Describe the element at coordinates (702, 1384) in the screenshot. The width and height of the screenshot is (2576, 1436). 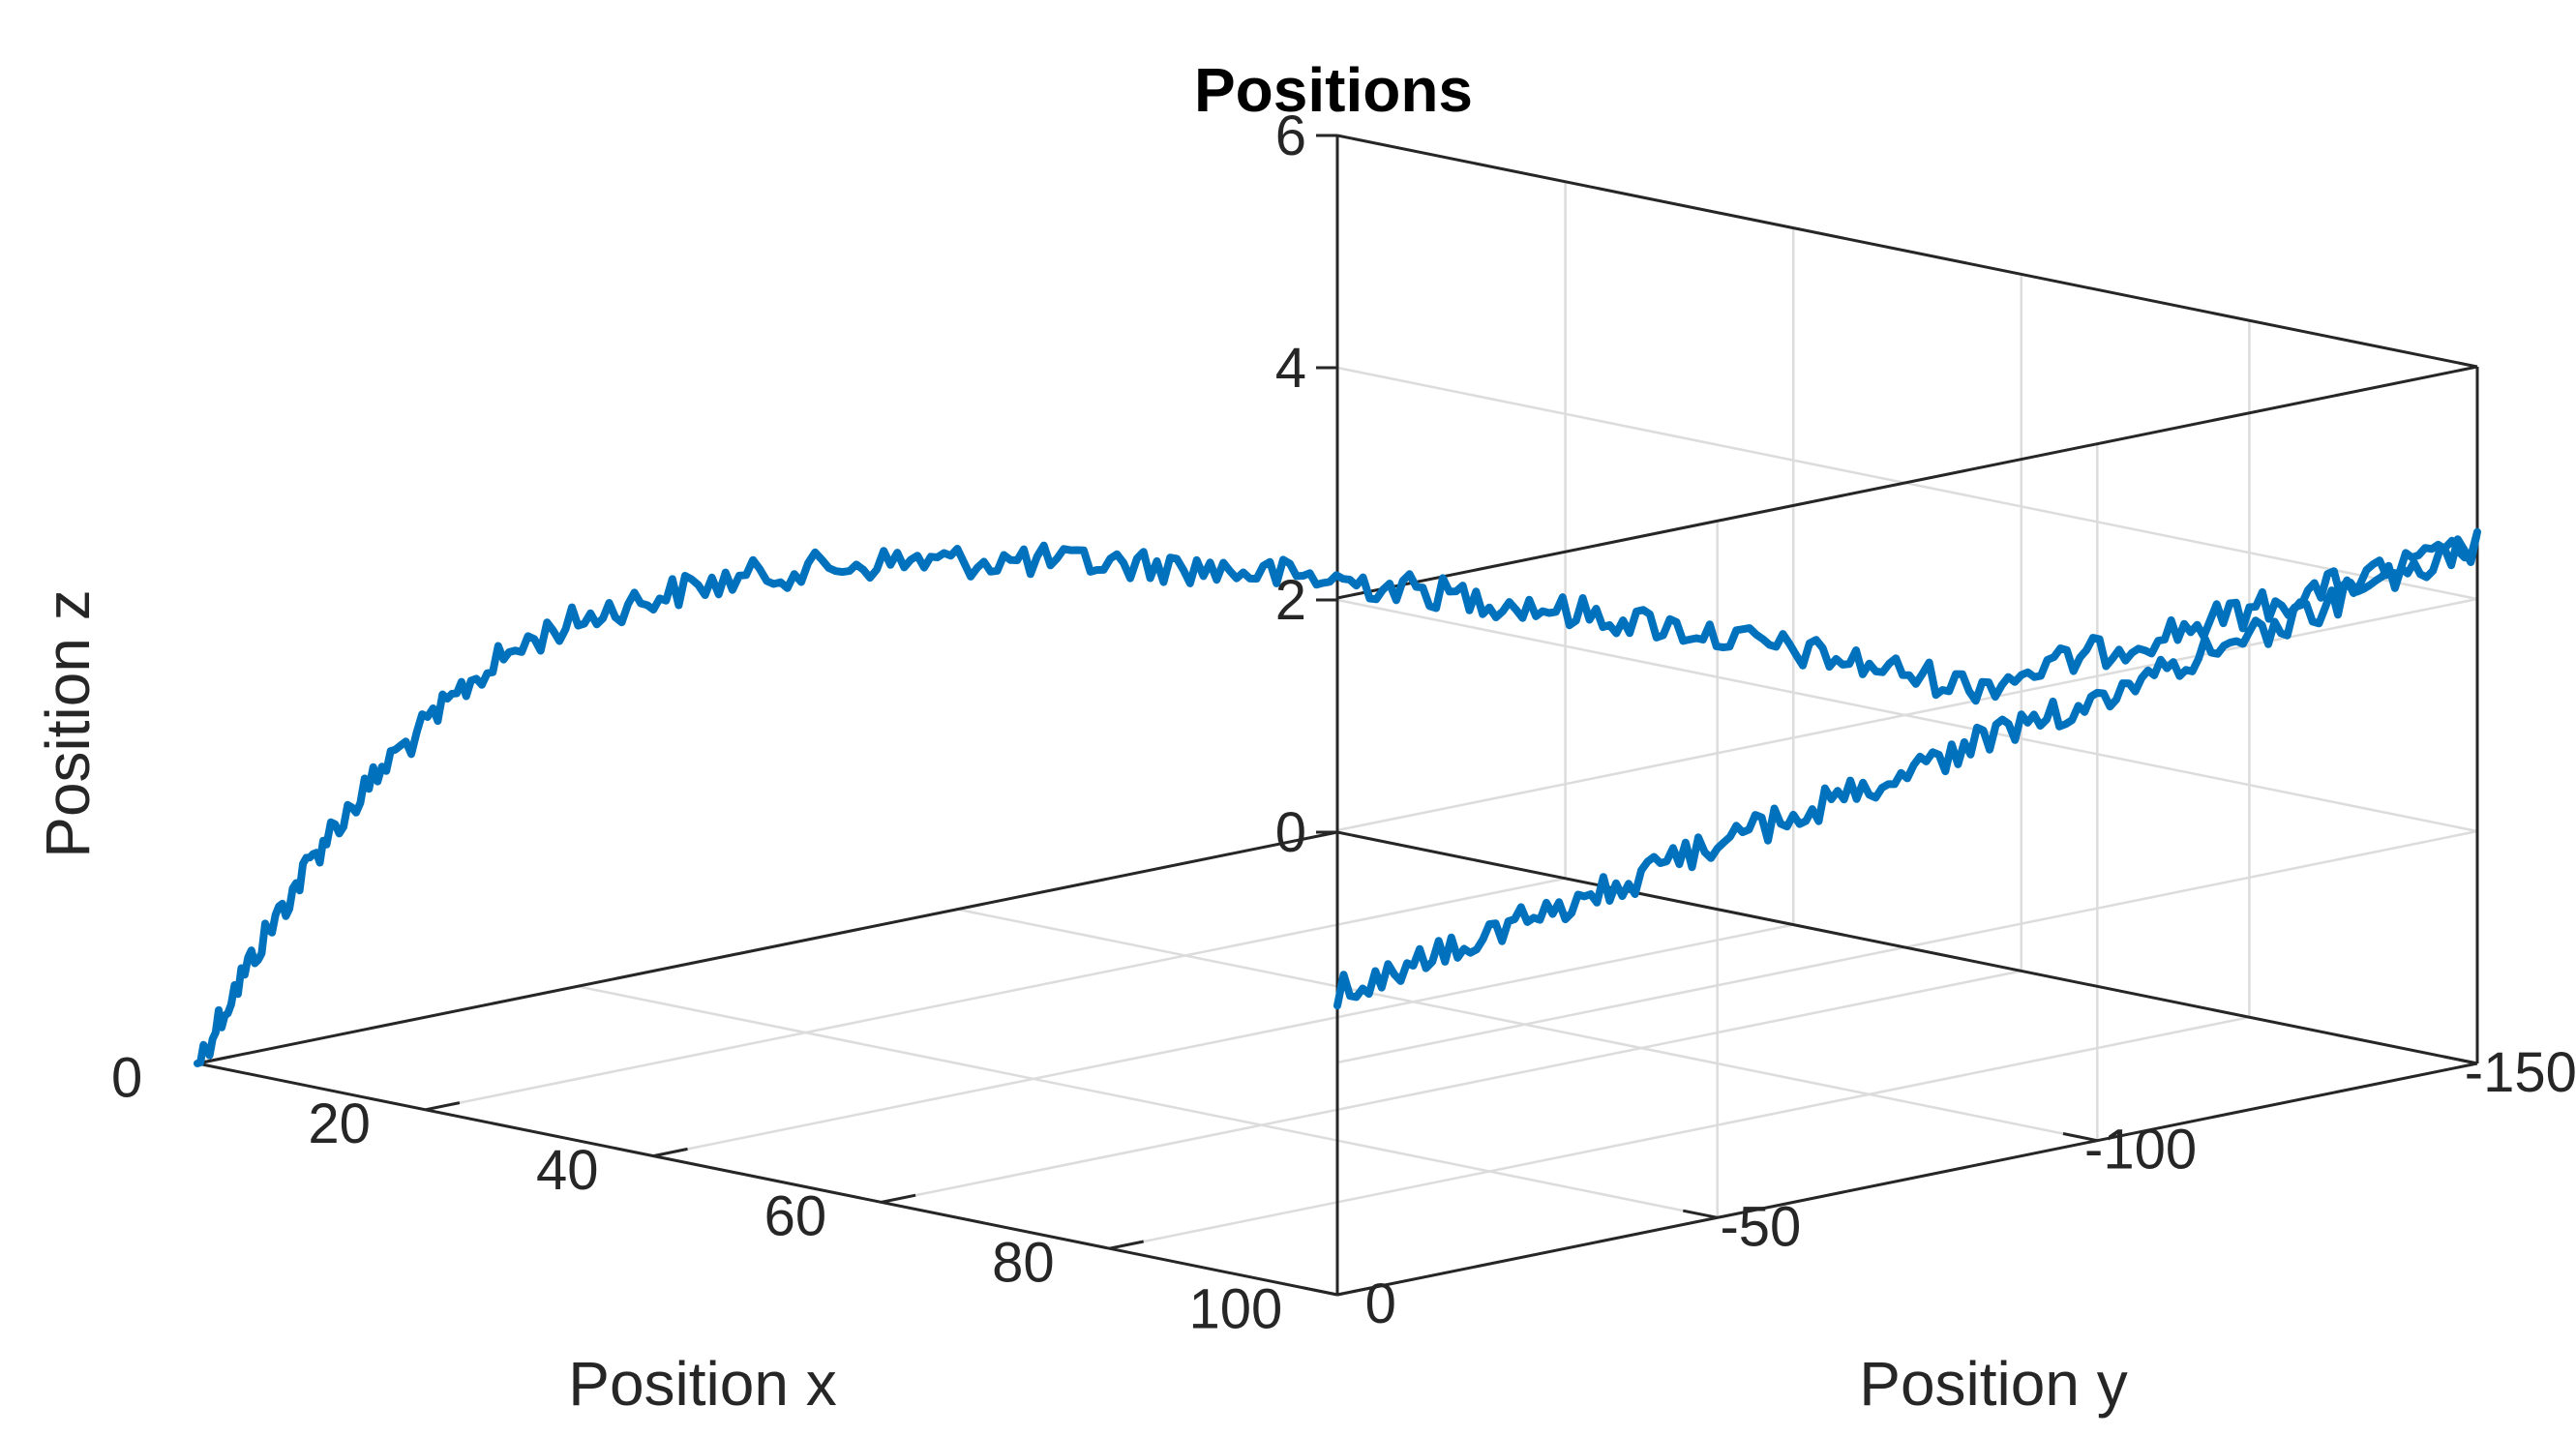
I see `x-axis-label: Position x` at that location.